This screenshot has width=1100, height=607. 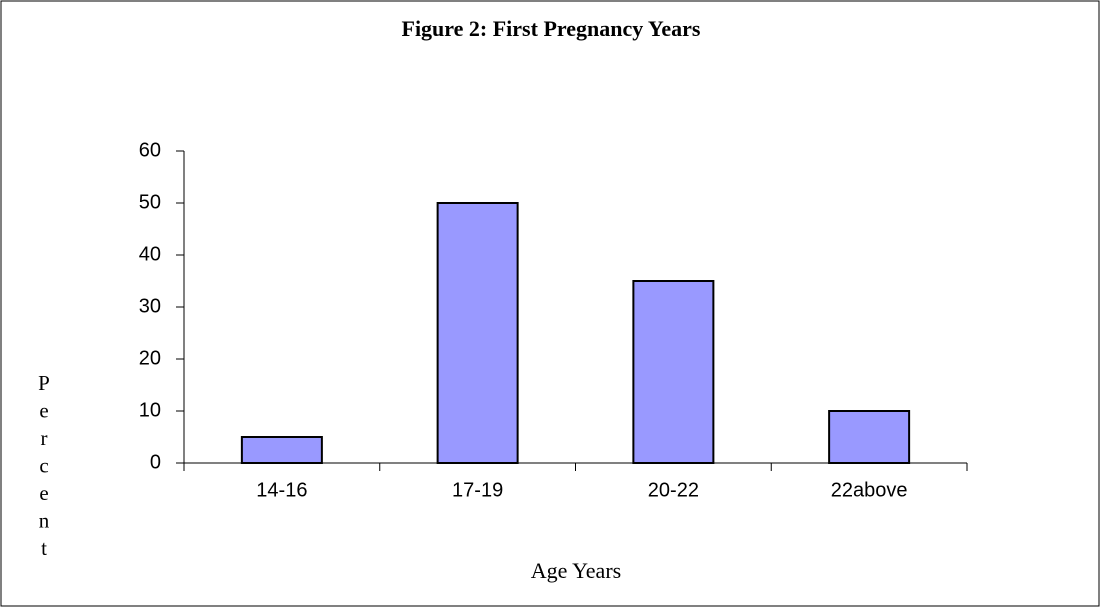 I want to click on x-axis-label: Age Years, so click(x=576, y=570).